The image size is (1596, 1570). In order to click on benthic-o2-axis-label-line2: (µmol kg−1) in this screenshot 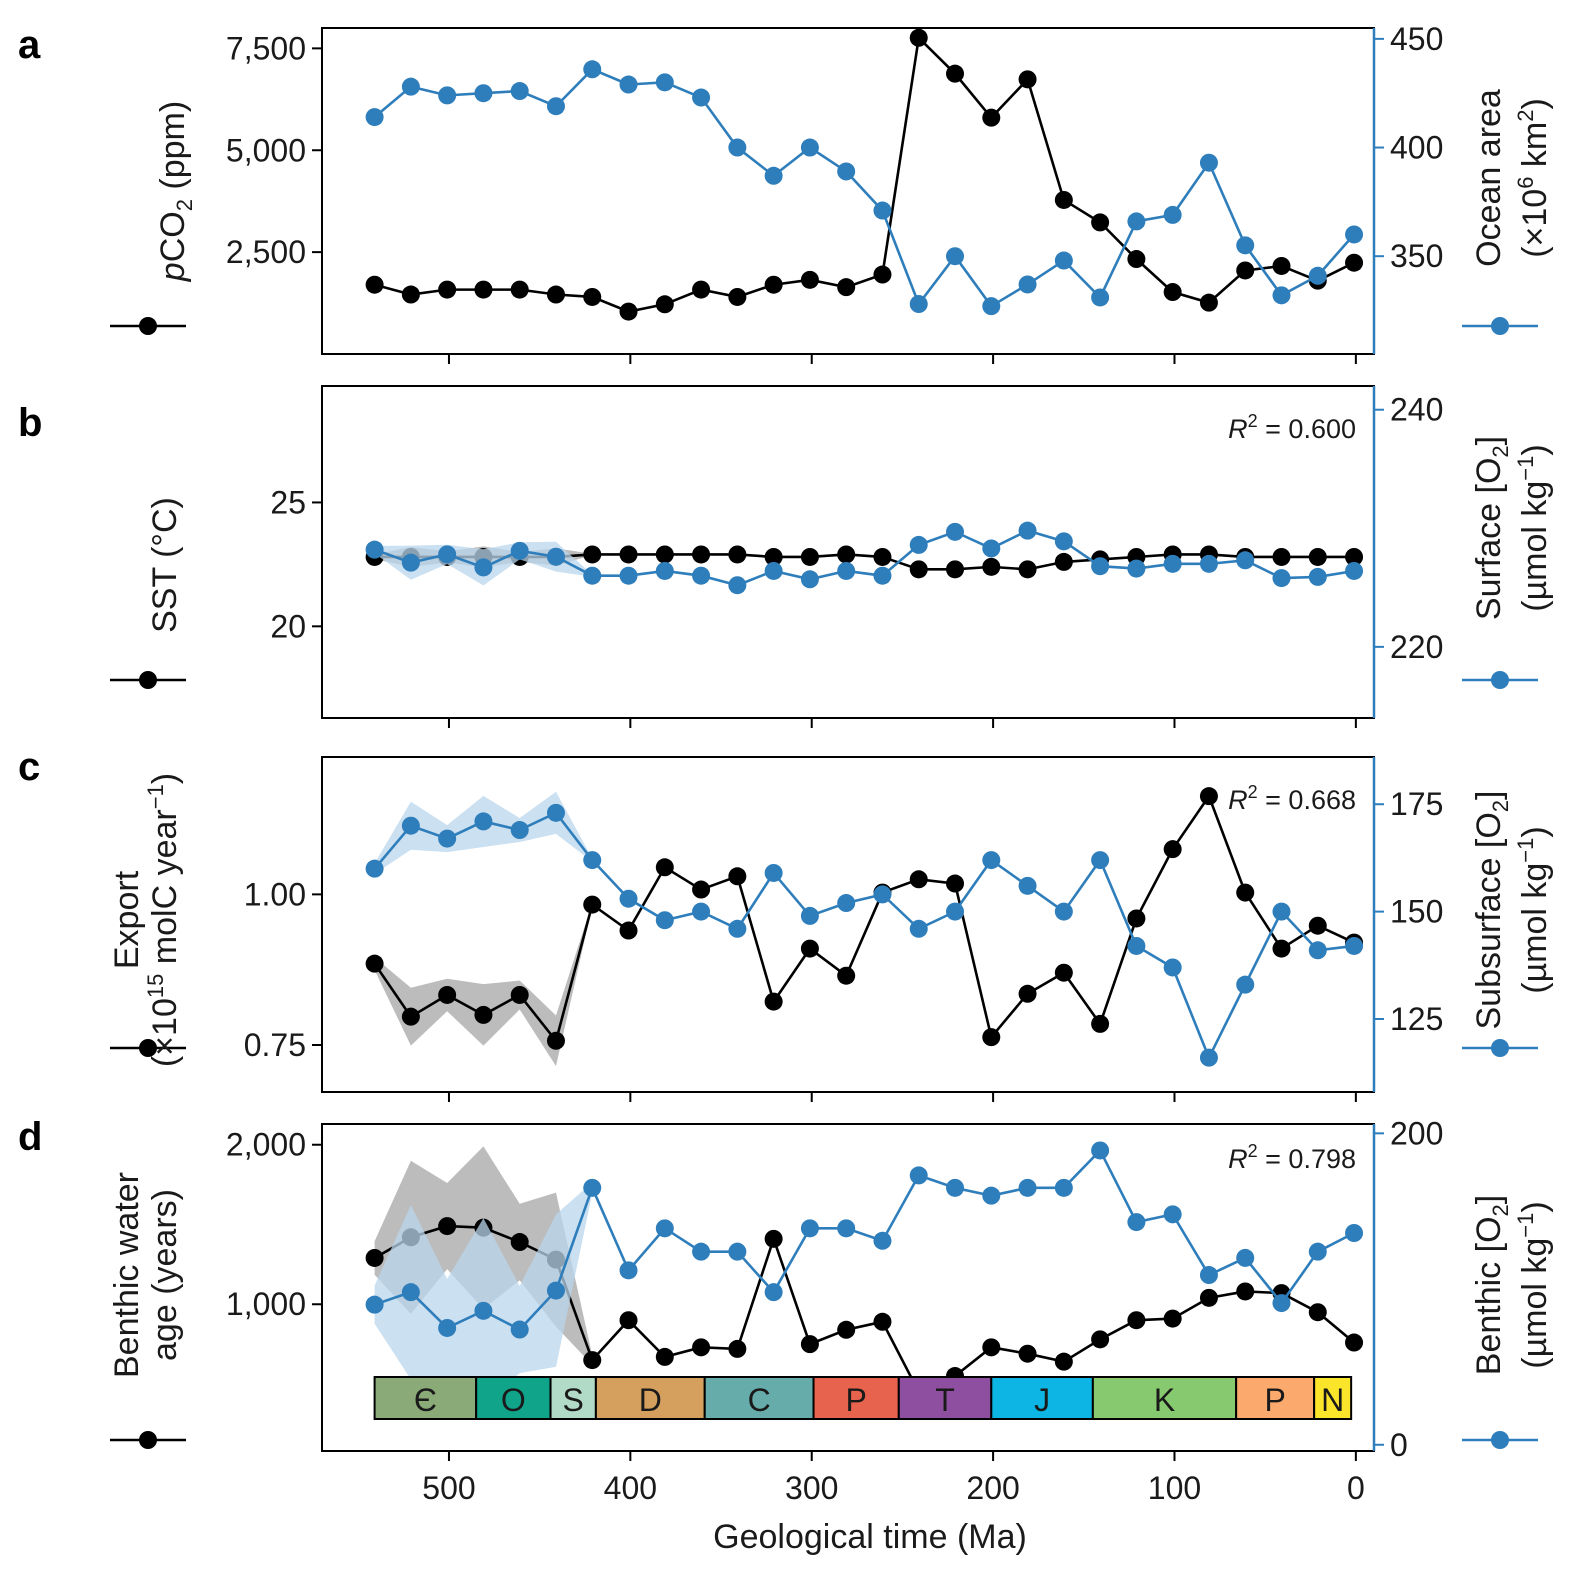, I will do `click(1533, 1284)`.